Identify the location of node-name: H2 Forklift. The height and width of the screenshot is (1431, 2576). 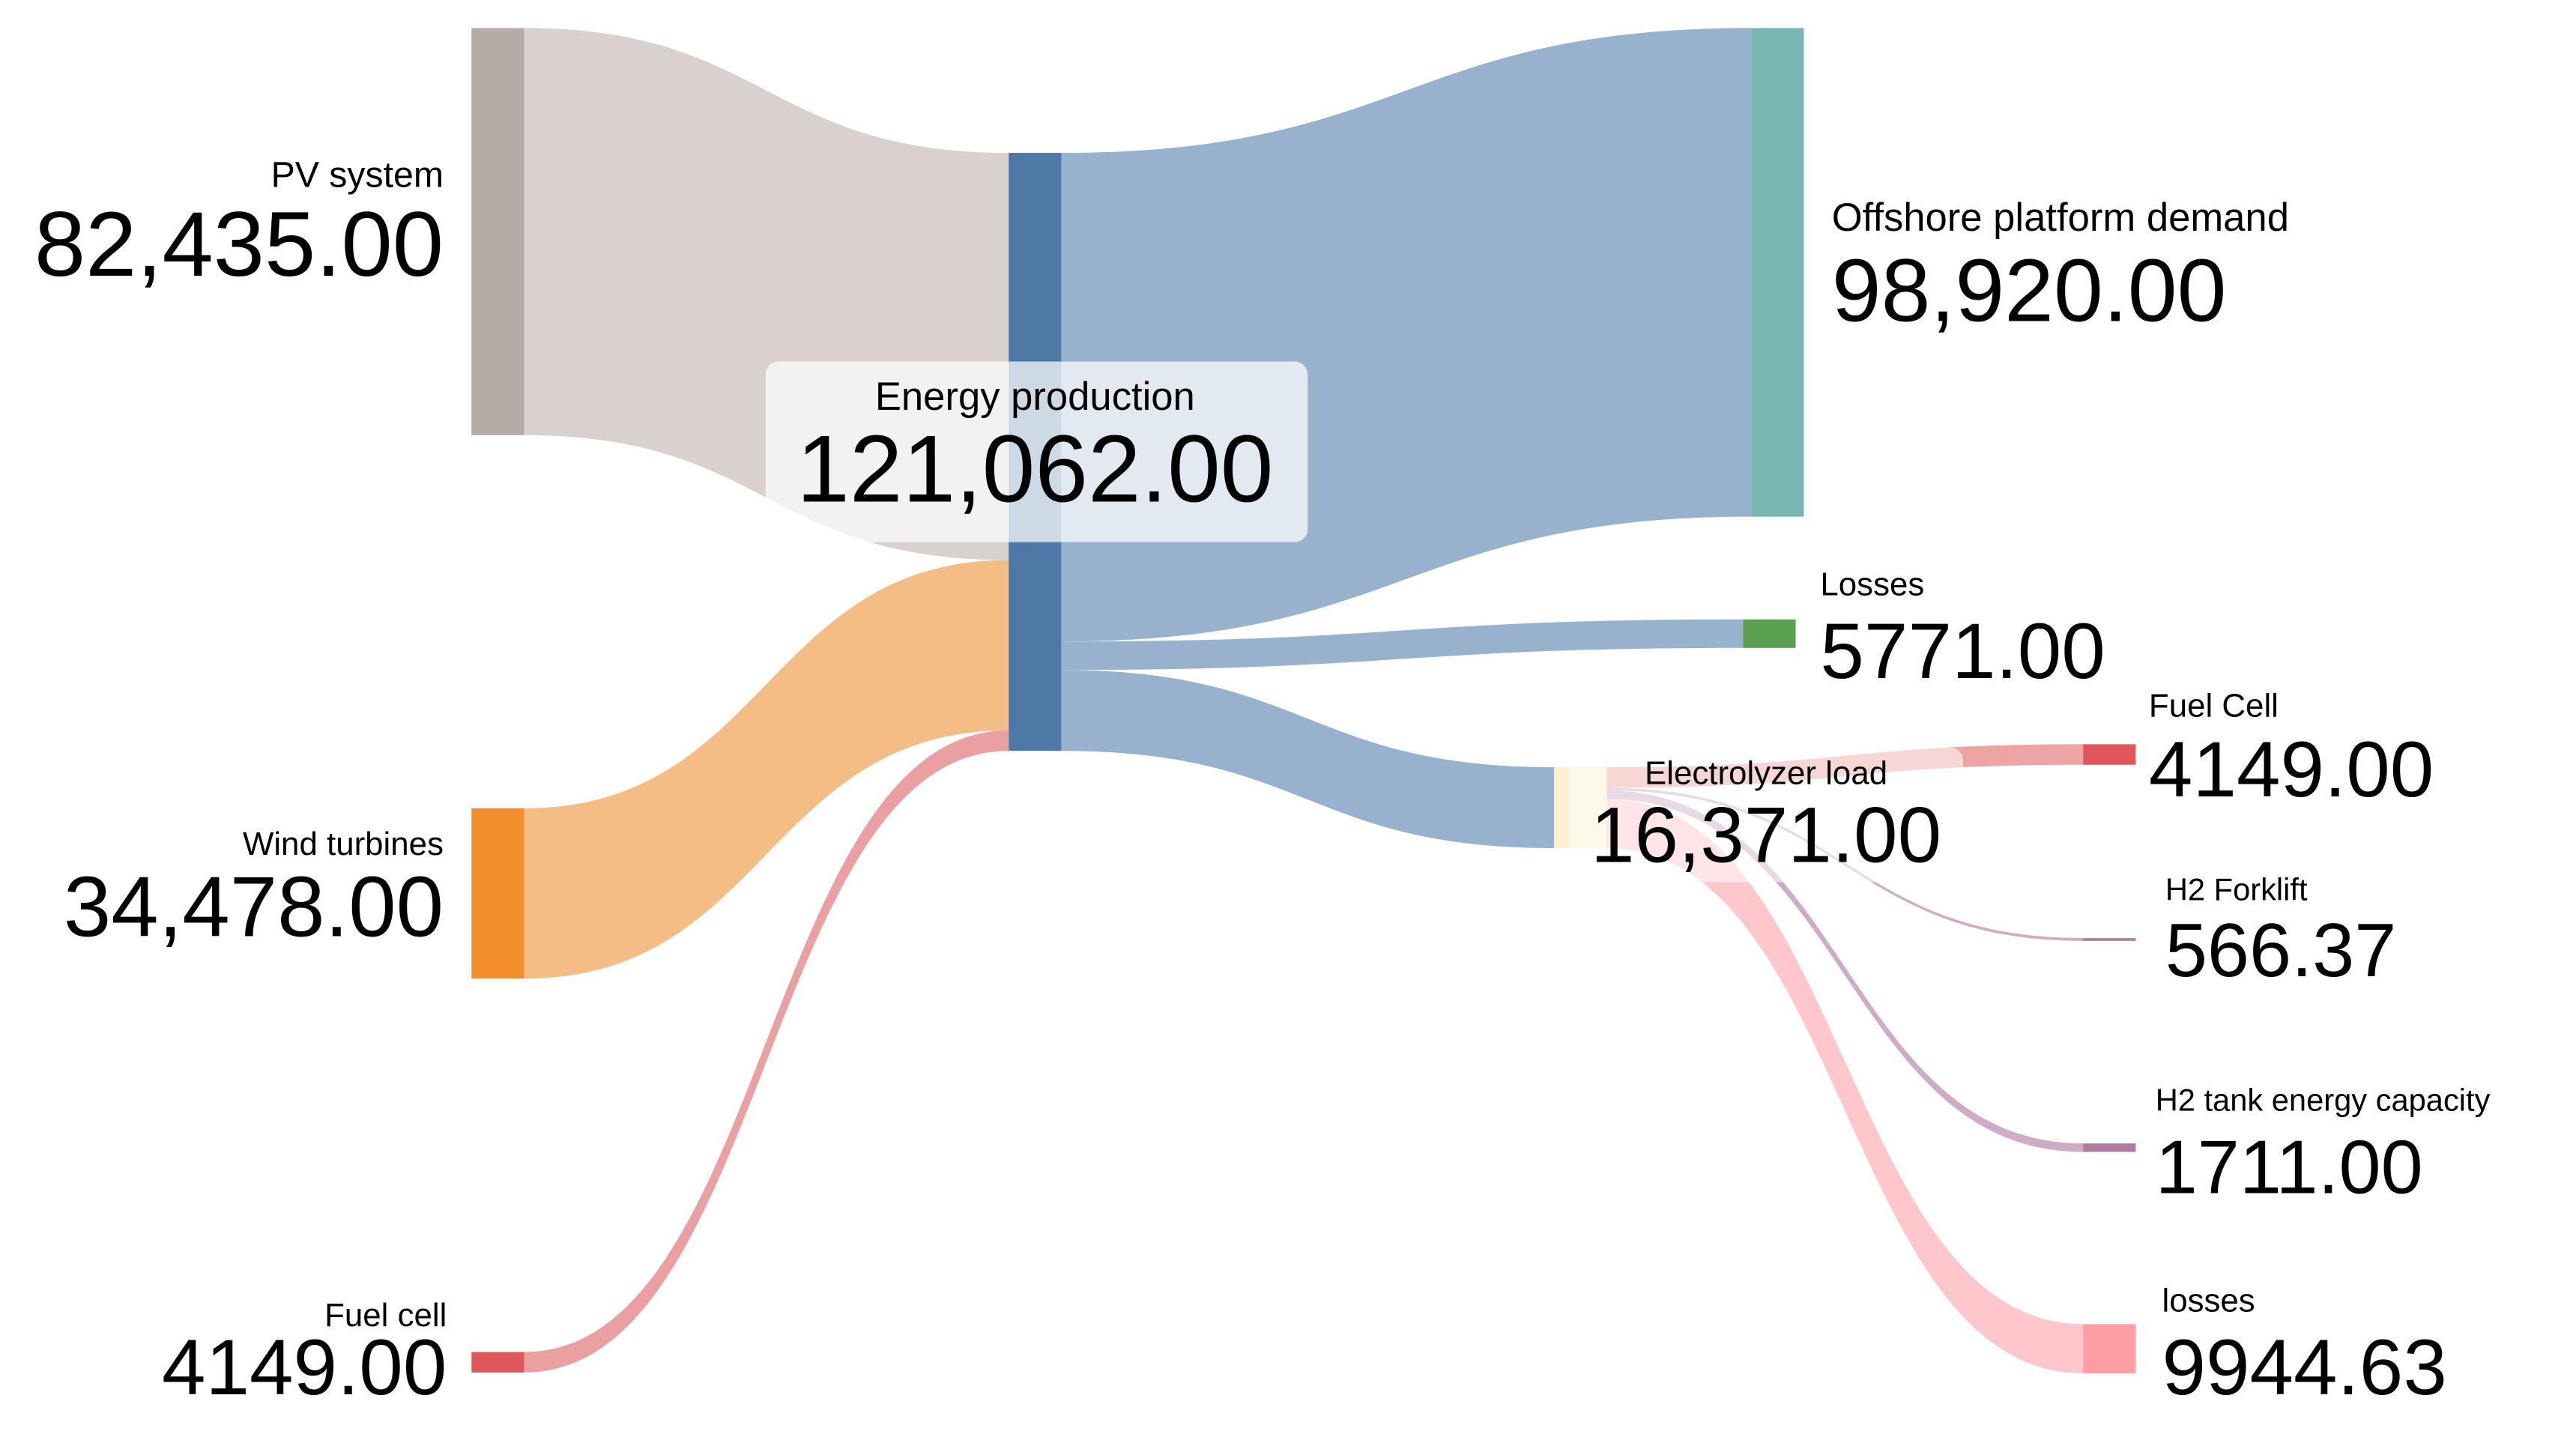
(2236, 890).